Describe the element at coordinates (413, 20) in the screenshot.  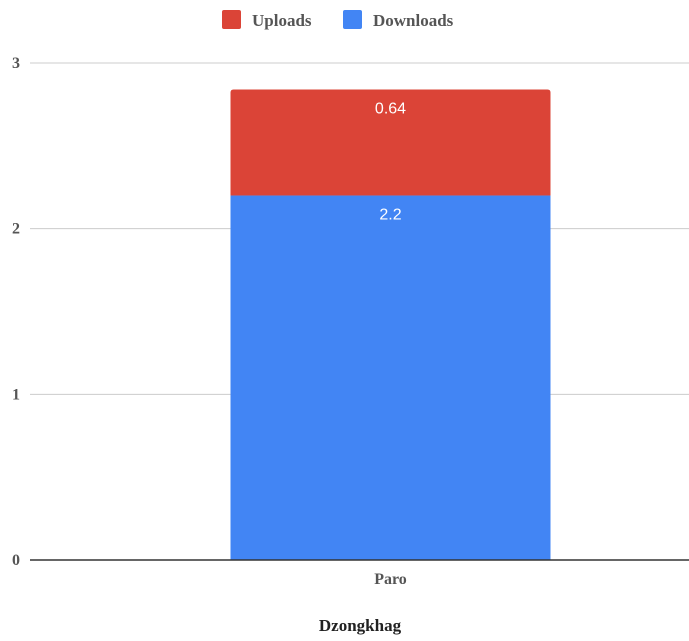
I see `legend-label-downloads: Downloads` at that location.